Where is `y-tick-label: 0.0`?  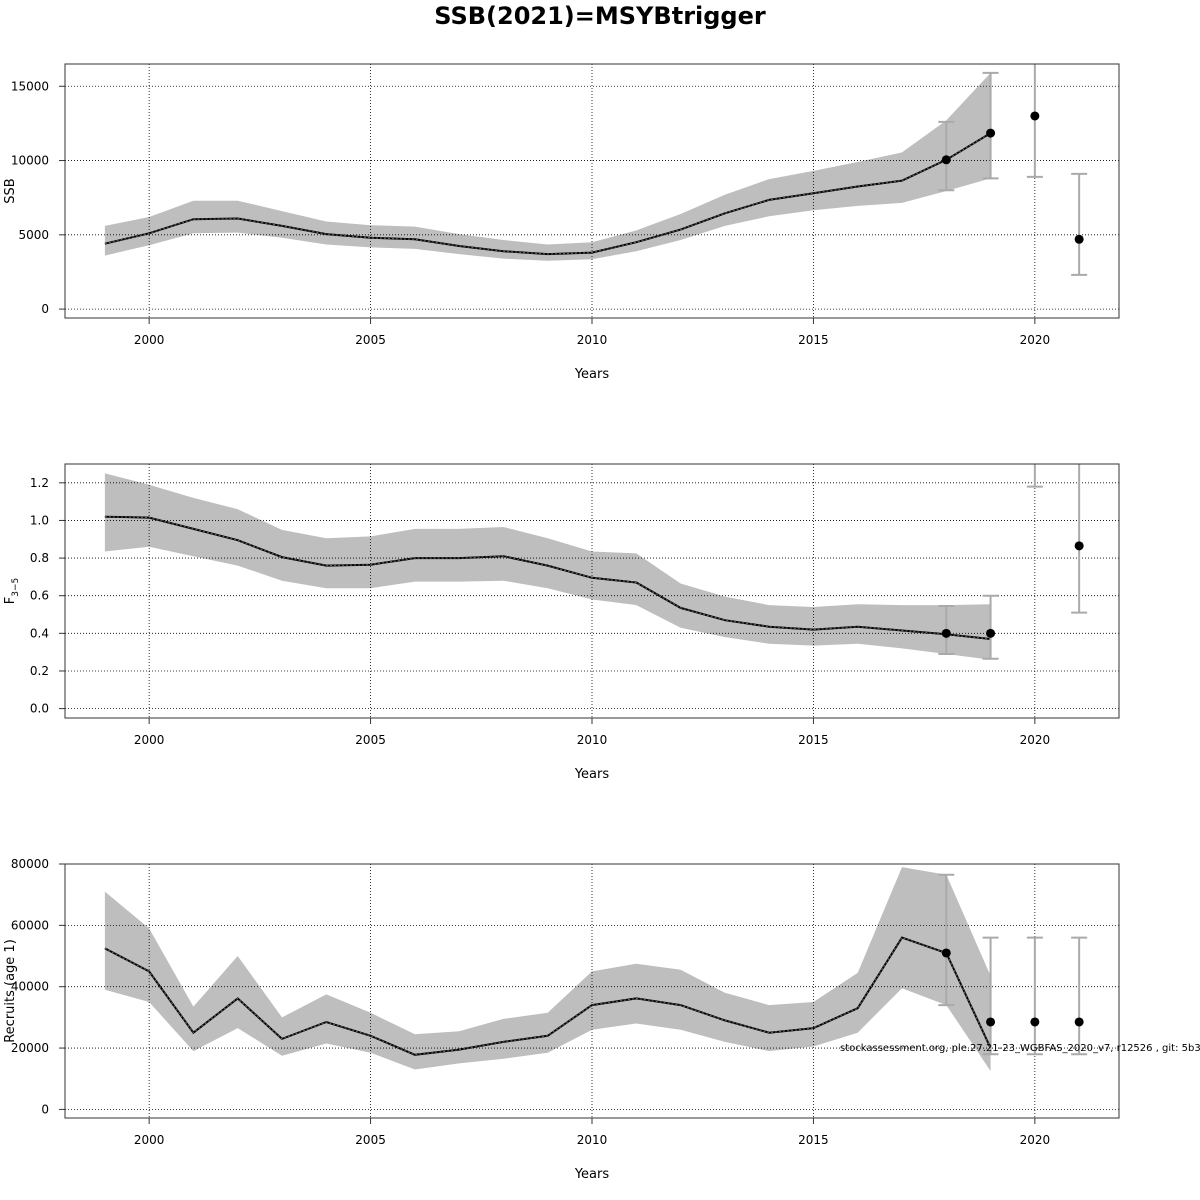 y-tick-label: 0.0 is located at coordinates (39, 709).